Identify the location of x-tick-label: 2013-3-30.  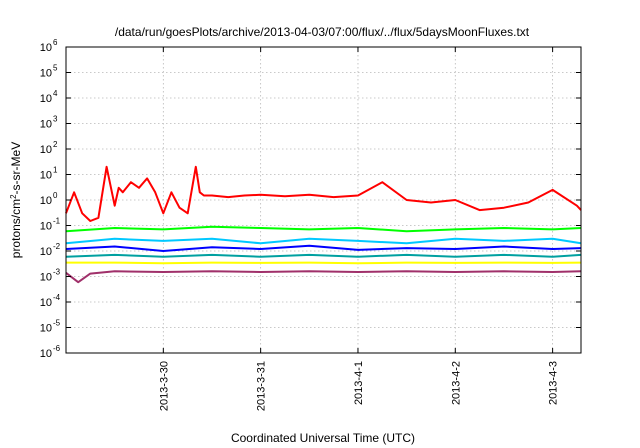
(164, 386).